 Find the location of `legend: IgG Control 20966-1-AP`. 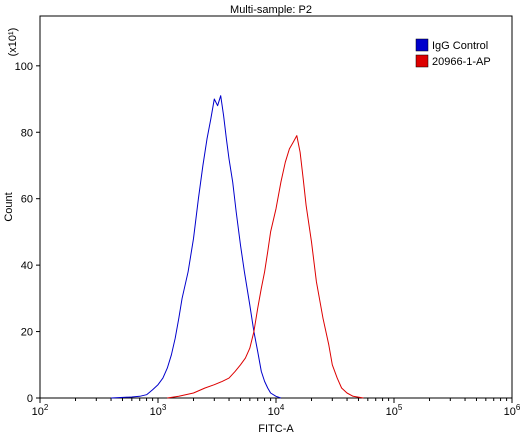

legend: IgG Control 20966-1-AP is located at coordinates (453, 53).